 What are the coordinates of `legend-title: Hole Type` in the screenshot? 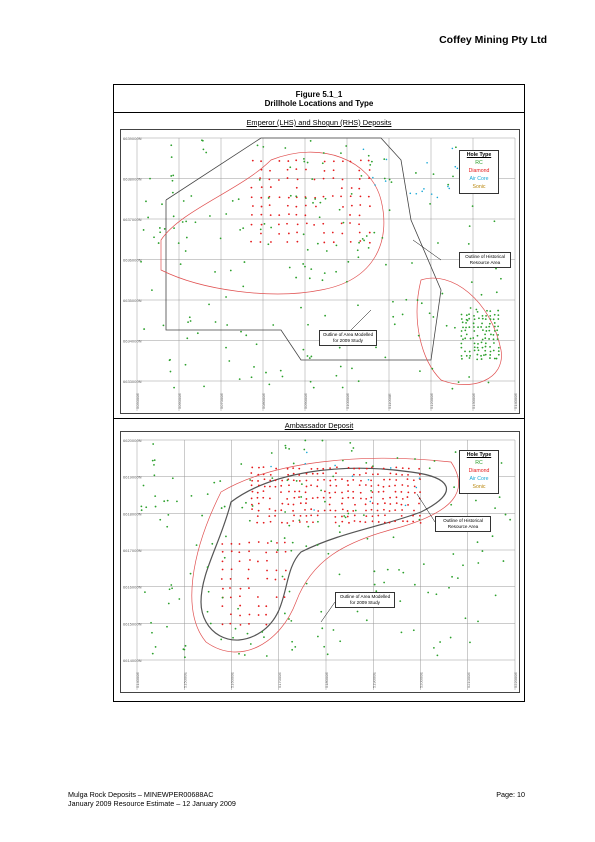 It's located at (479, 155).